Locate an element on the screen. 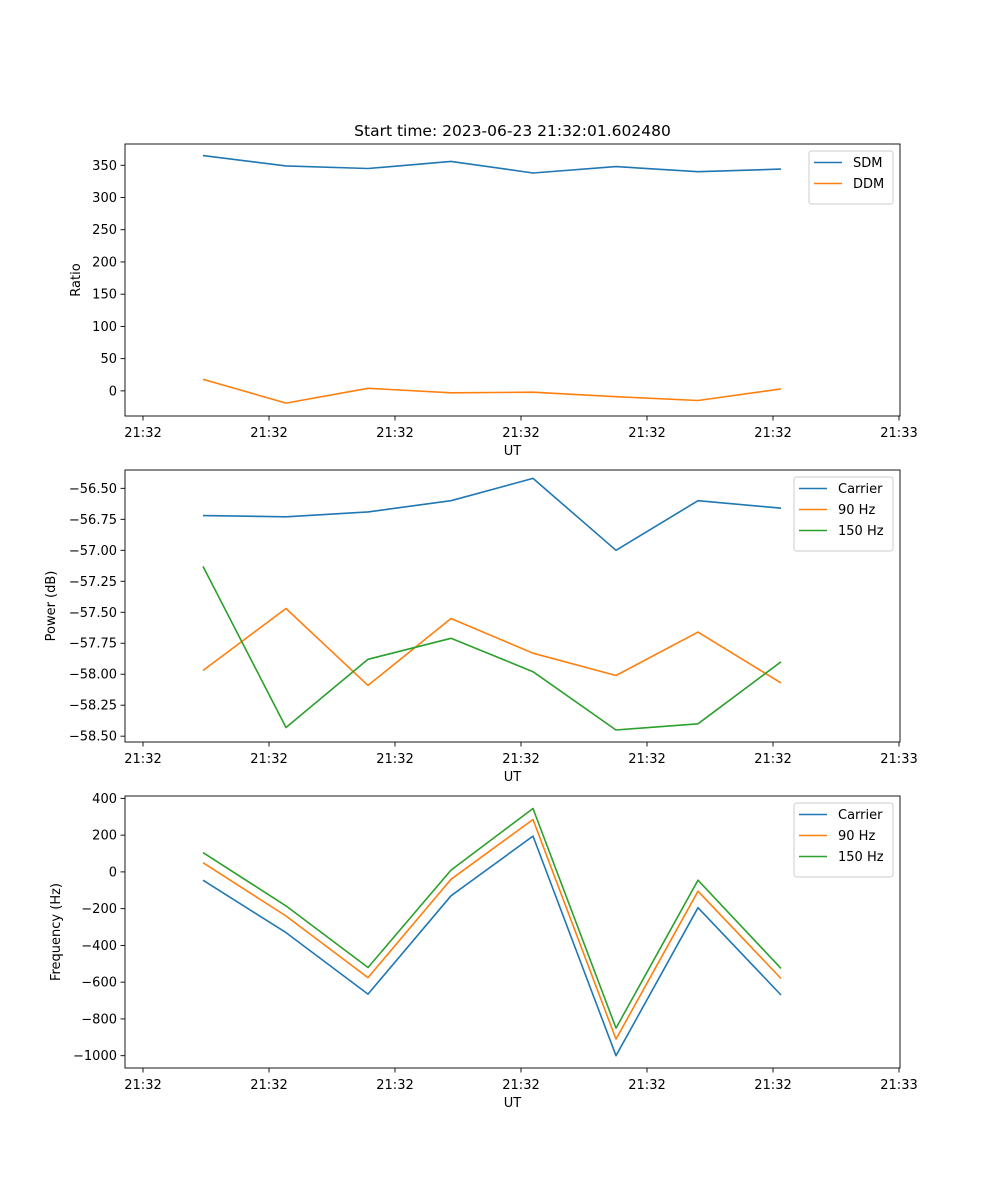 The height and width of the screenshot is (1200, 1000). y-tick-label: −600 is located at coordinates (99, 983).